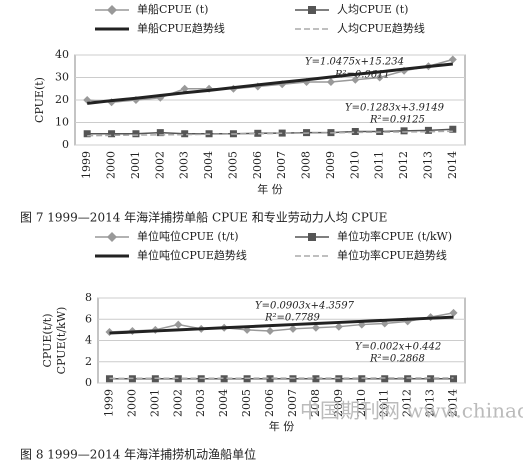 The image size is (523, 466). What do you see at coordinates (392, 255) in the screenshot?
I see `legend-label: 单位功率CPUE趋势线` at bounding box center [392, 255].